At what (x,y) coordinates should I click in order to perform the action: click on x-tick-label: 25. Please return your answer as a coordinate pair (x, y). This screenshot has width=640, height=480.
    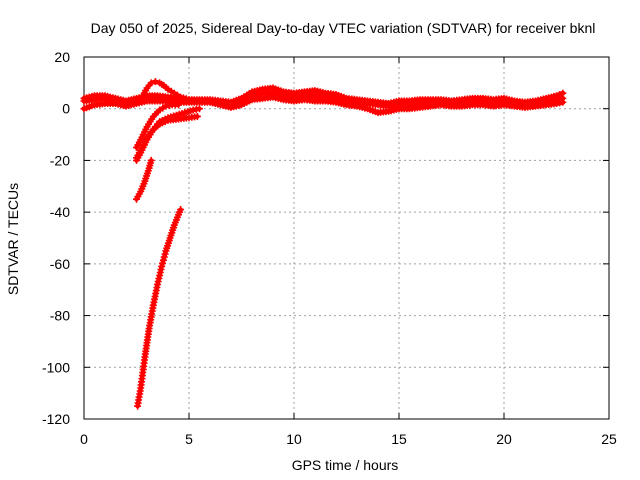
    Looking at the image, I should click on (609, 439).